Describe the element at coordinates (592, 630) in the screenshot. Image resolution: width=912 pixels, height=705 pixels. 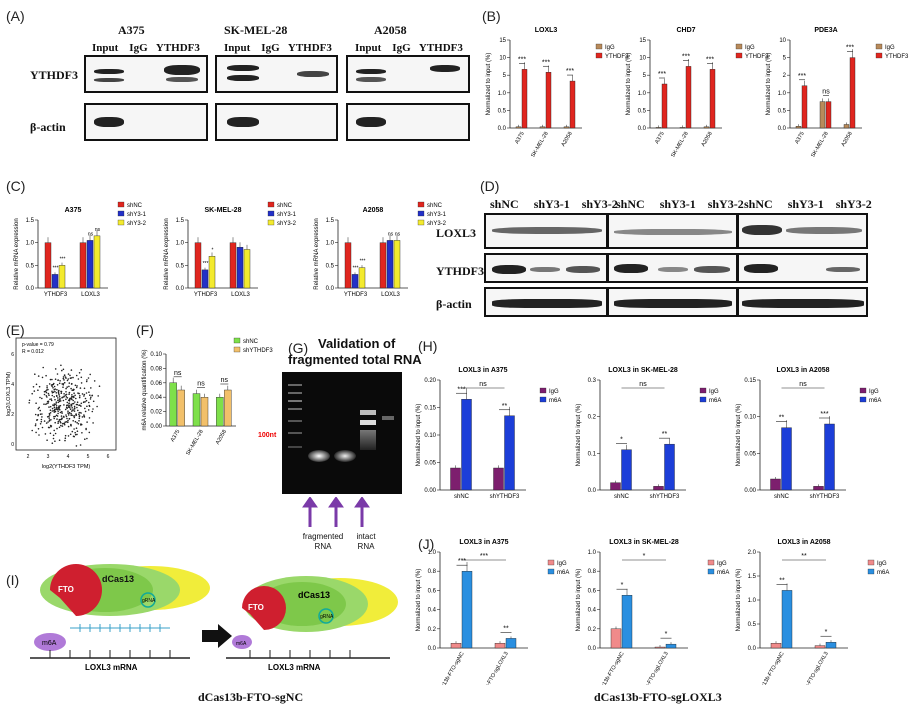
I see `y-tick-label: 0.2` at that location.